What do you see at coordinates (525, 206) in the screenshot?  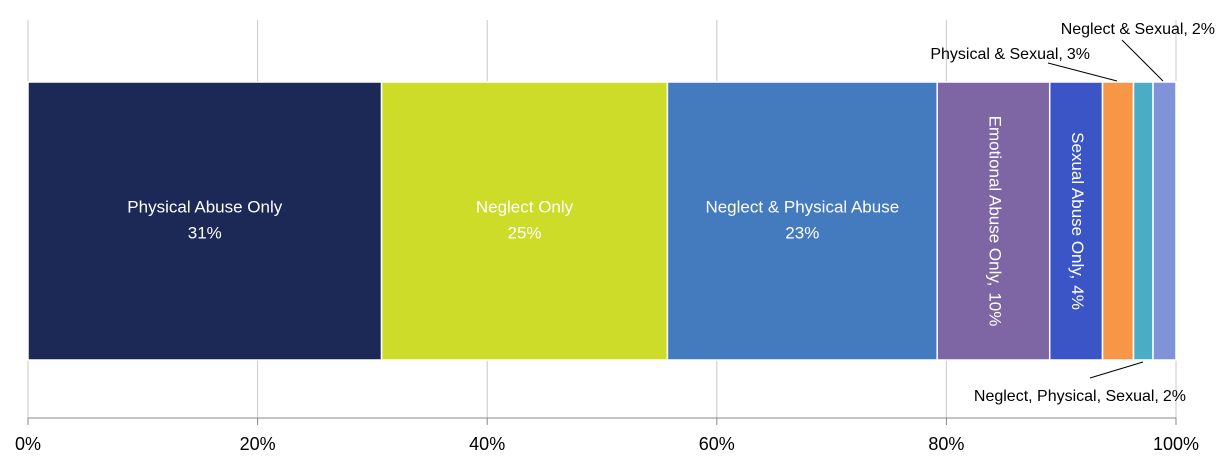 I see `segment-name: Neglect Only` at bounding box center [525, 206].